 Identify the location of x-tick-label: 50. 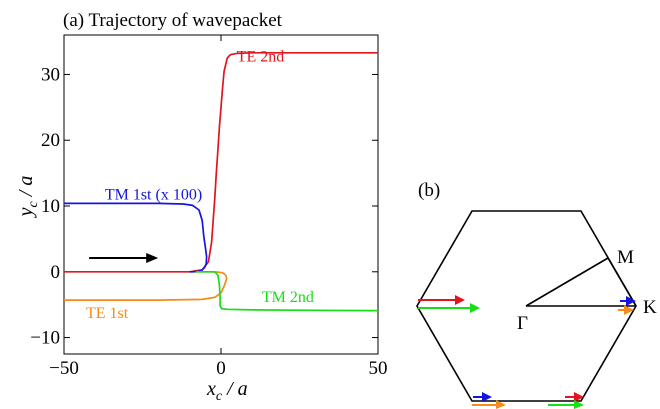
(378, 368).